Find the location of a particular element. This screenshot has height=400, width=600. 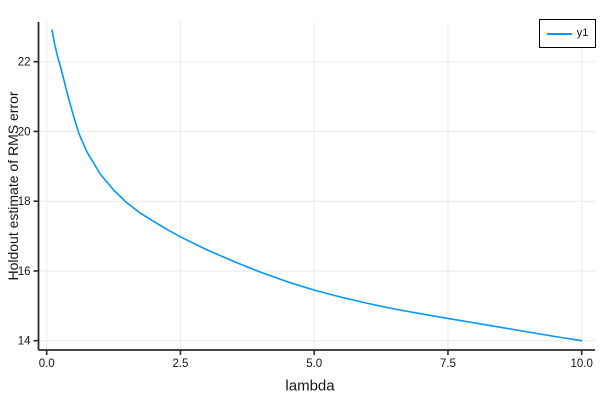

y-tick-label: 20 is located at coordinates (24, 132).